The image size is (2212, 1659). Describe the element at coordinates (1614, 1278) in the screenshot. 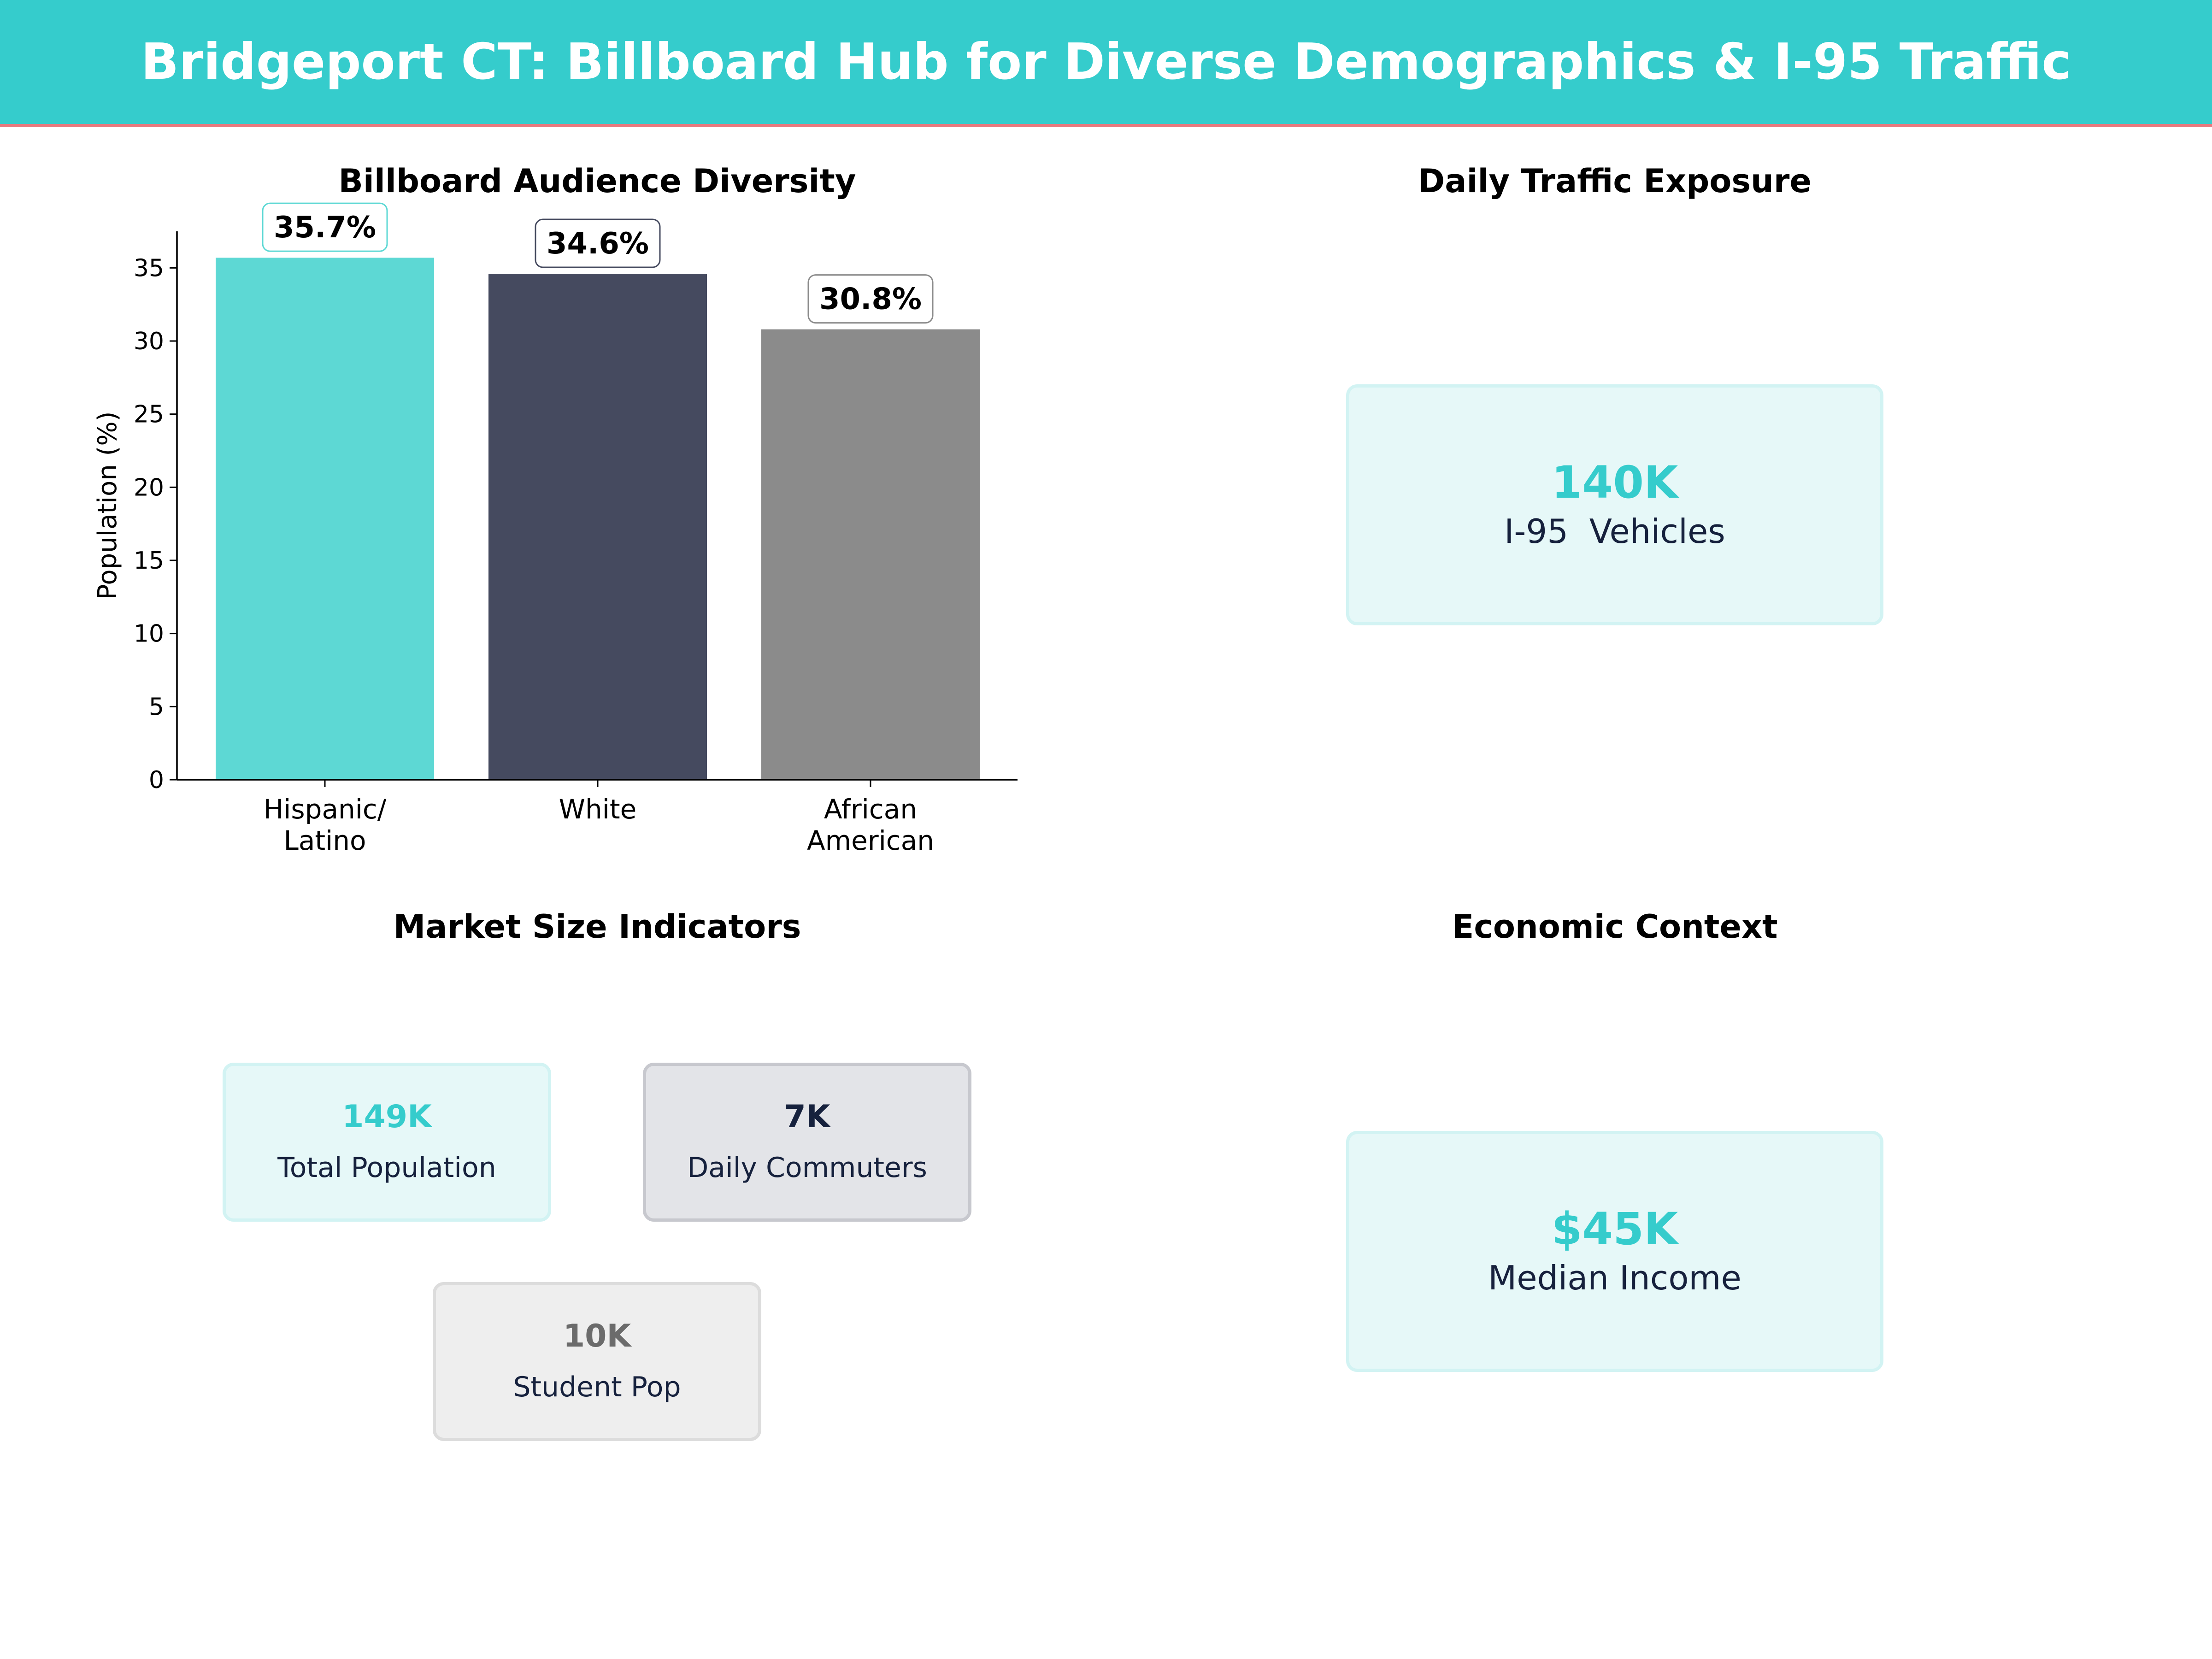

I see `income-label: Median Income` at that location.